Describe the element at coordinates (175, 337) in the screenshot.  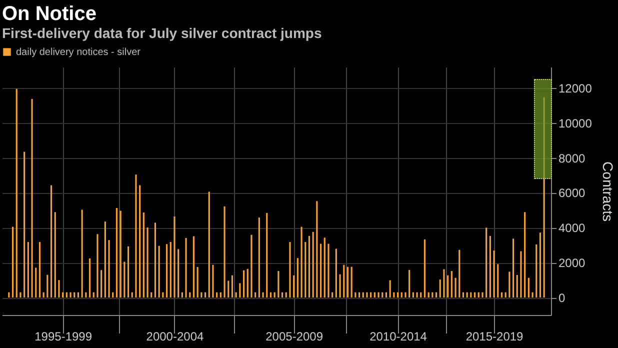
I see `x-tick-label: 2000-2004` at that location.